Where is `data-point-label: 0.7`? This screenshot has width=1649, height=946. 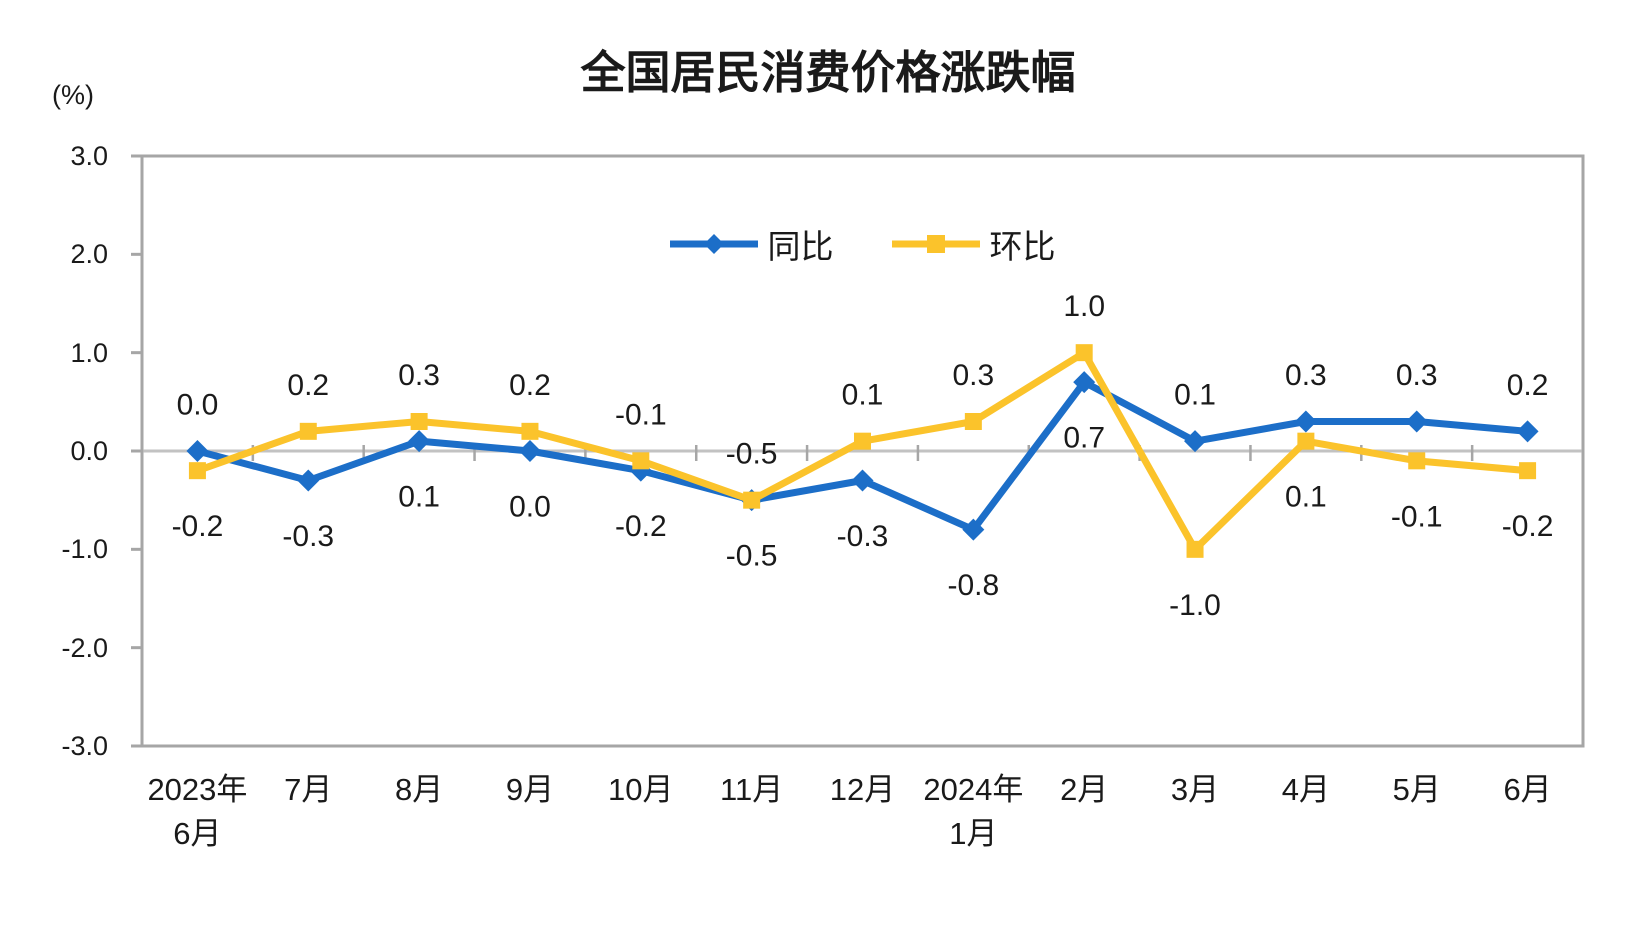 data-point-label: 0.7 is located at coordinates (1084, 438).